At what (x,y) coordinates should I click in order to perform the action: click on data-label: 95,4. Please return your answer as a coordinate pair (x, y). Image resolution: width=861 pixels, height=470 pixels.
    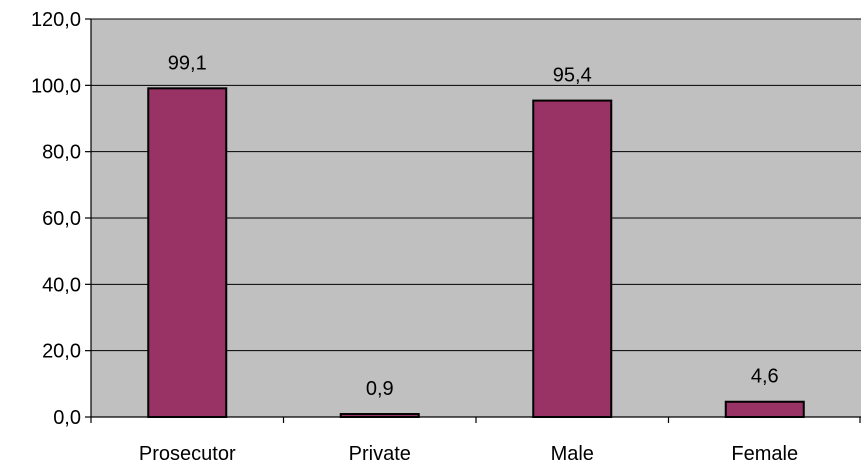
    Looking at the image, I should click on (572, 76).